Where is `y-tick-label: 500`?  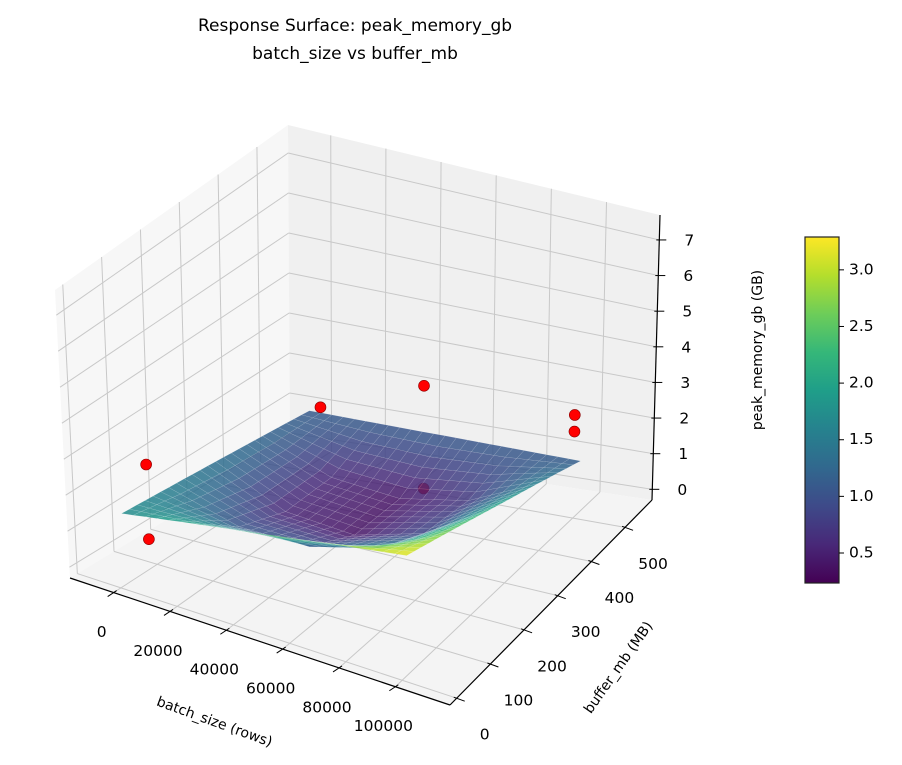
y-tick-label: 500 is located at coordinates (653, 564).